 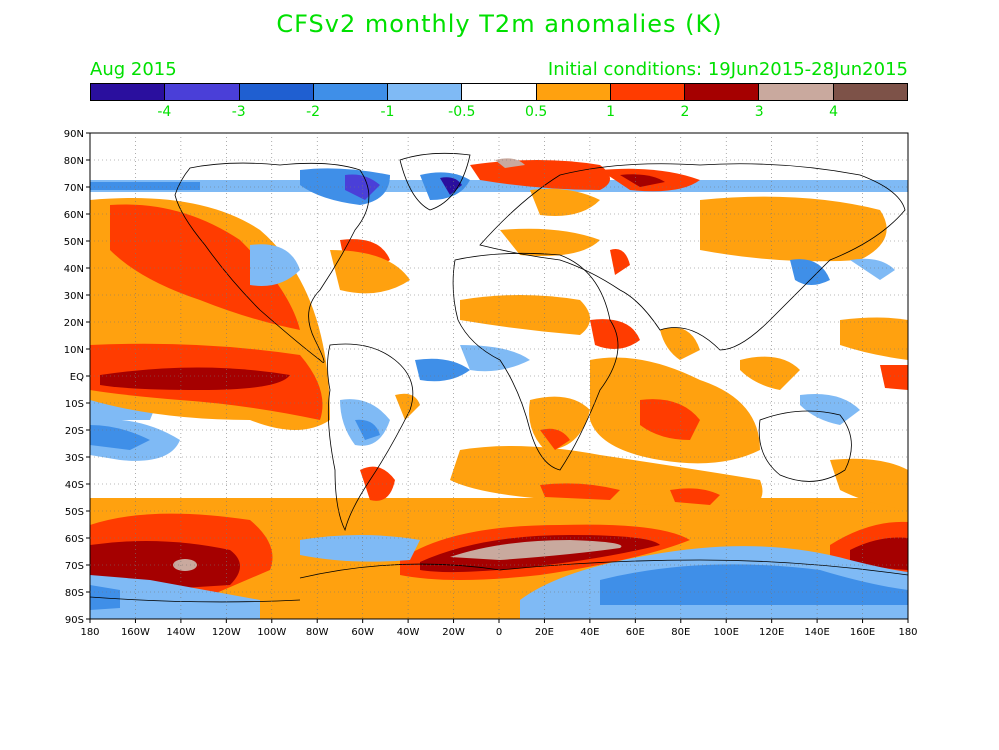 I want to click on legend-label: -3, so click(x=238, y=112).